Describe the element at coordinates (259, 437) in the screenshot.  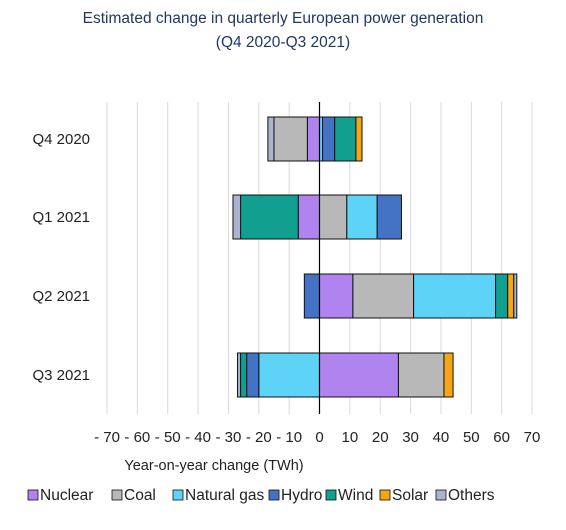
I see `x-tick-label: - 20` at that location.